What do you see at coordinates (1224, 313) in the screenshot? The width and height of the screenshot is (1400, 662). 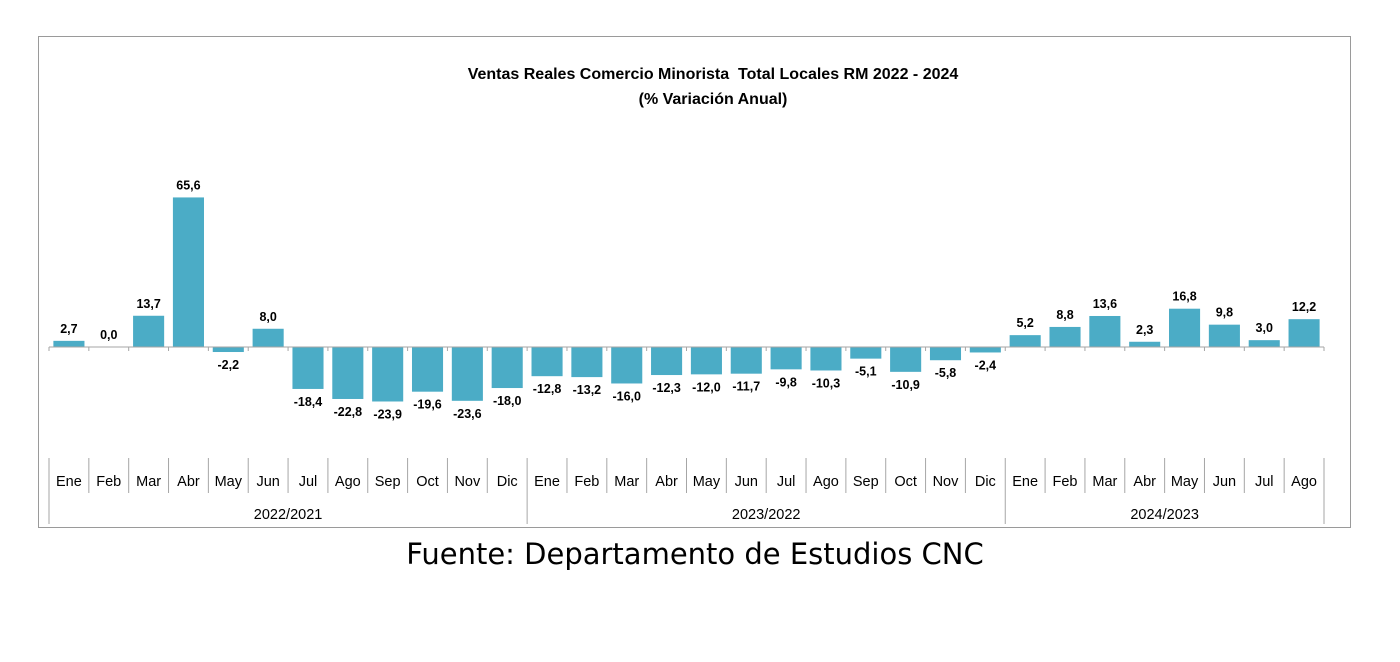 I see `data-label: 9,8` at bounding box center [1224, 313].